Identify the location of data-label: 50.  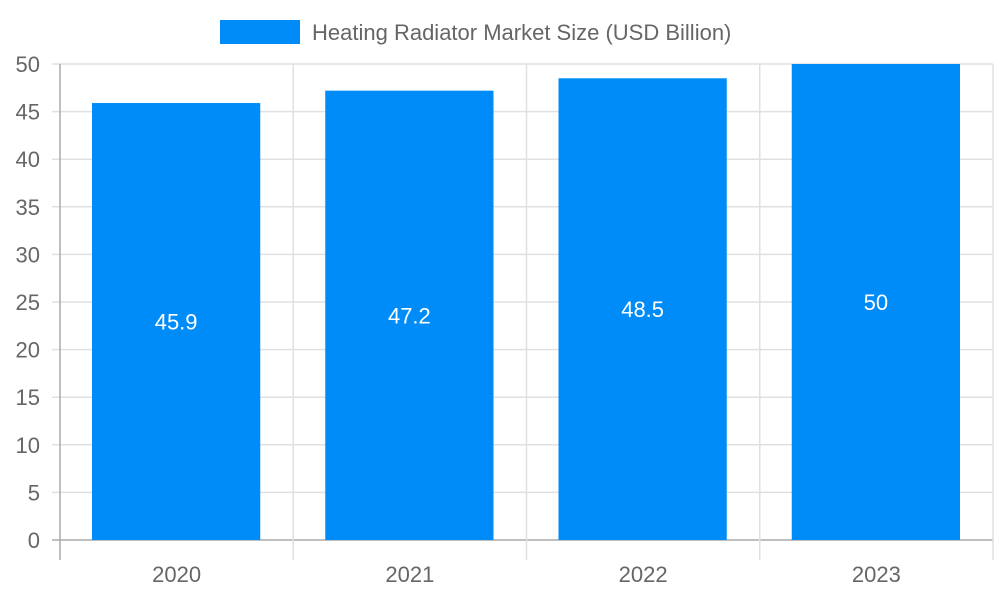
(876, 302).